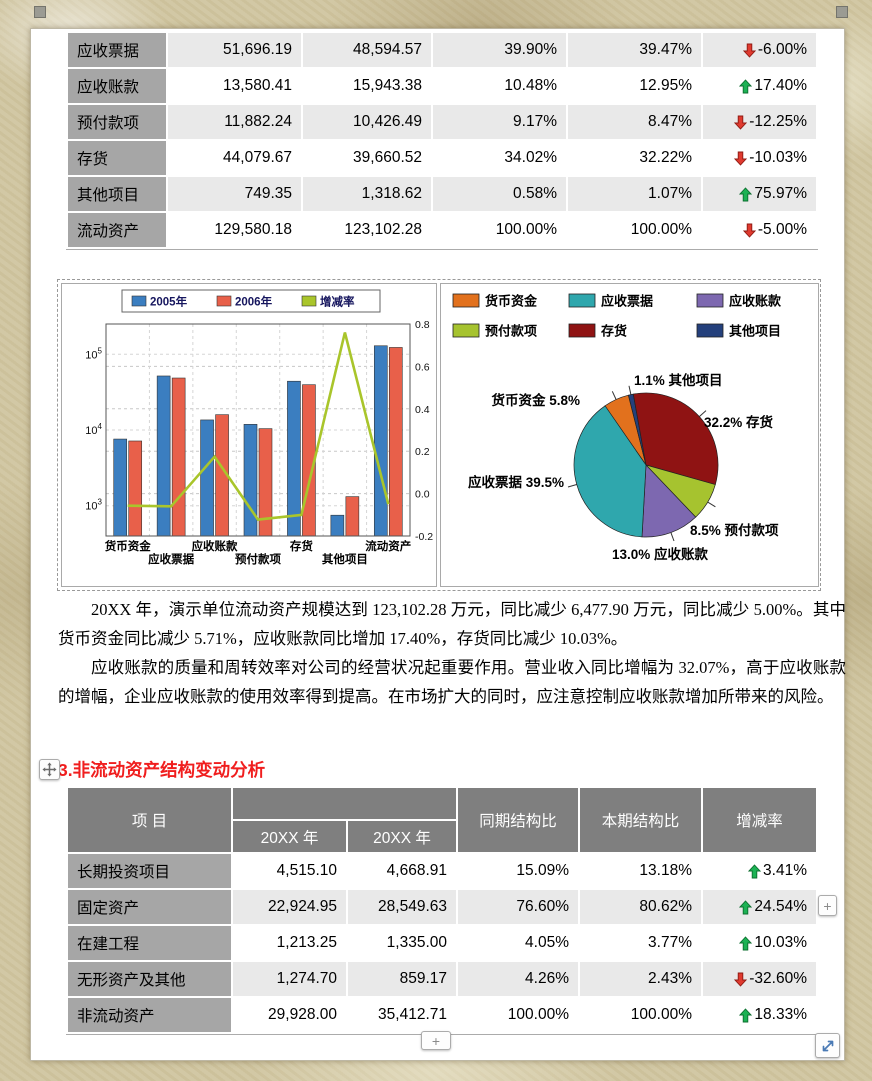 The width and height of the screenshot is (872, 1081). What do you see at coordinates (422, 410) in the screenshot?
I see `y-right-tick-label: 0.4` at bounding box center [422, 410].